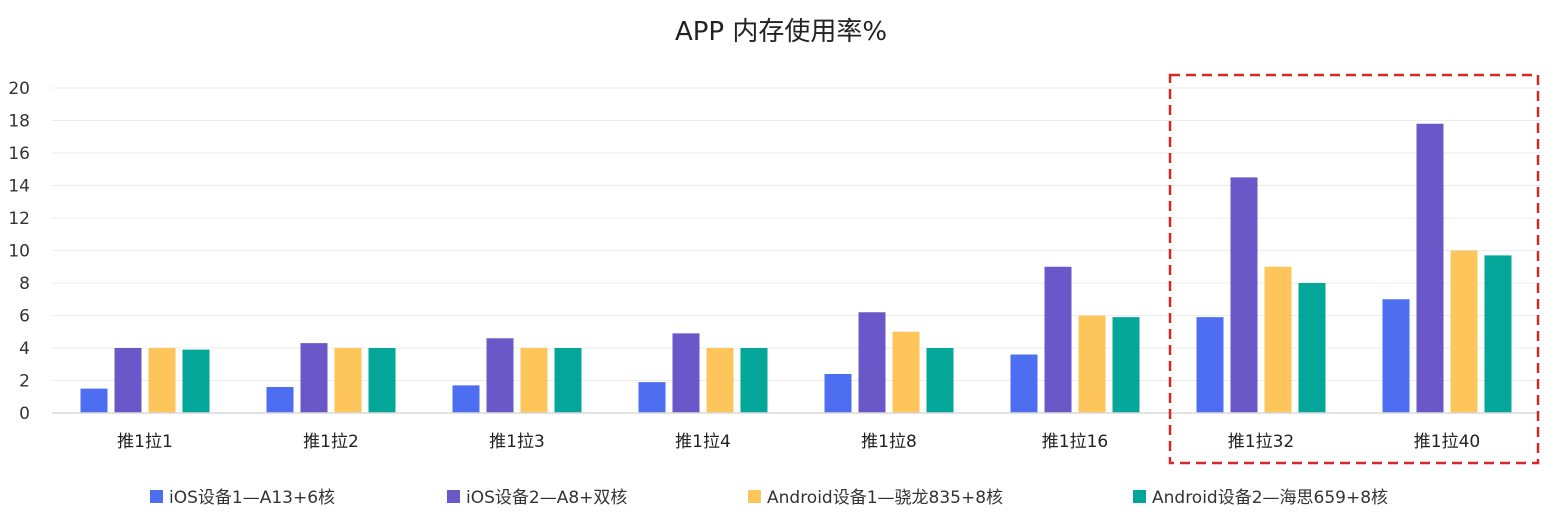  Describe the element at coordinates (19, 154) in the screenshot. I see `y-tick-label: 16` at that location.